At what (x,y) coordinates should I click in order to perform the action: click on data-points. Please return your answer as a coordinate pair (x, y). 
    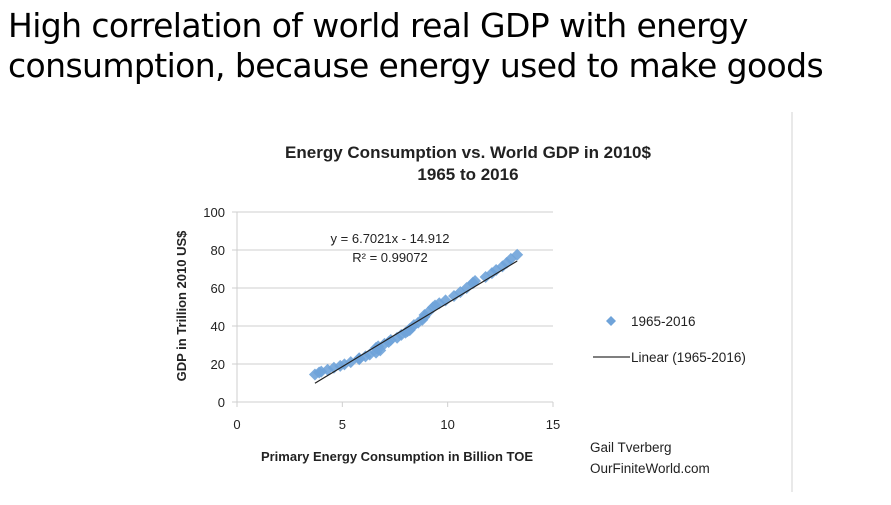
    Looking at the image, I should click on (416, 314).